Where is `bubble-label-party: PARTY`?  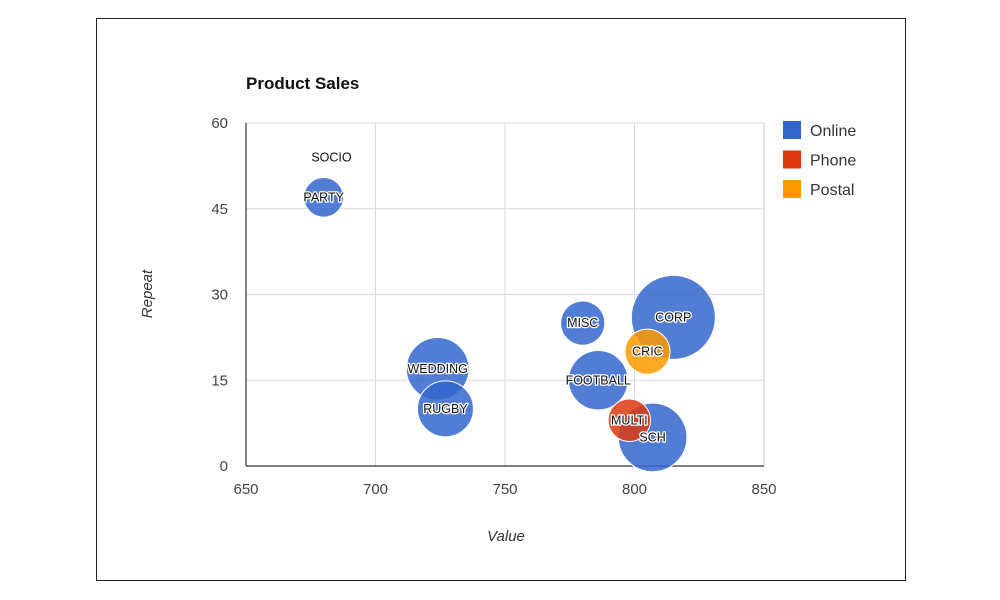
bubble-label-party: PARTY is located at coordinates (323, 197).